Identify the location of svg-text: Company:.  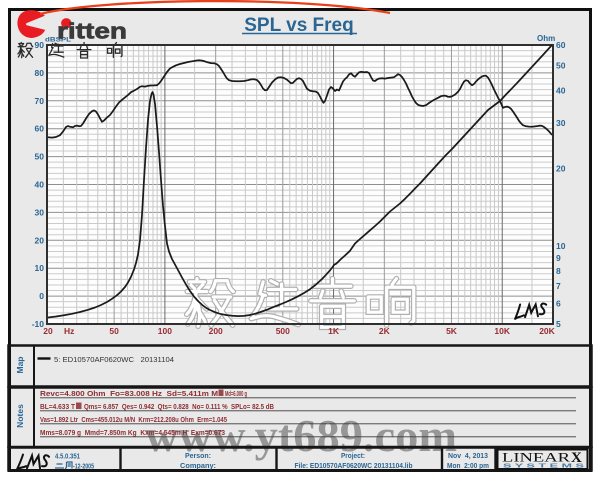
(198, 465).